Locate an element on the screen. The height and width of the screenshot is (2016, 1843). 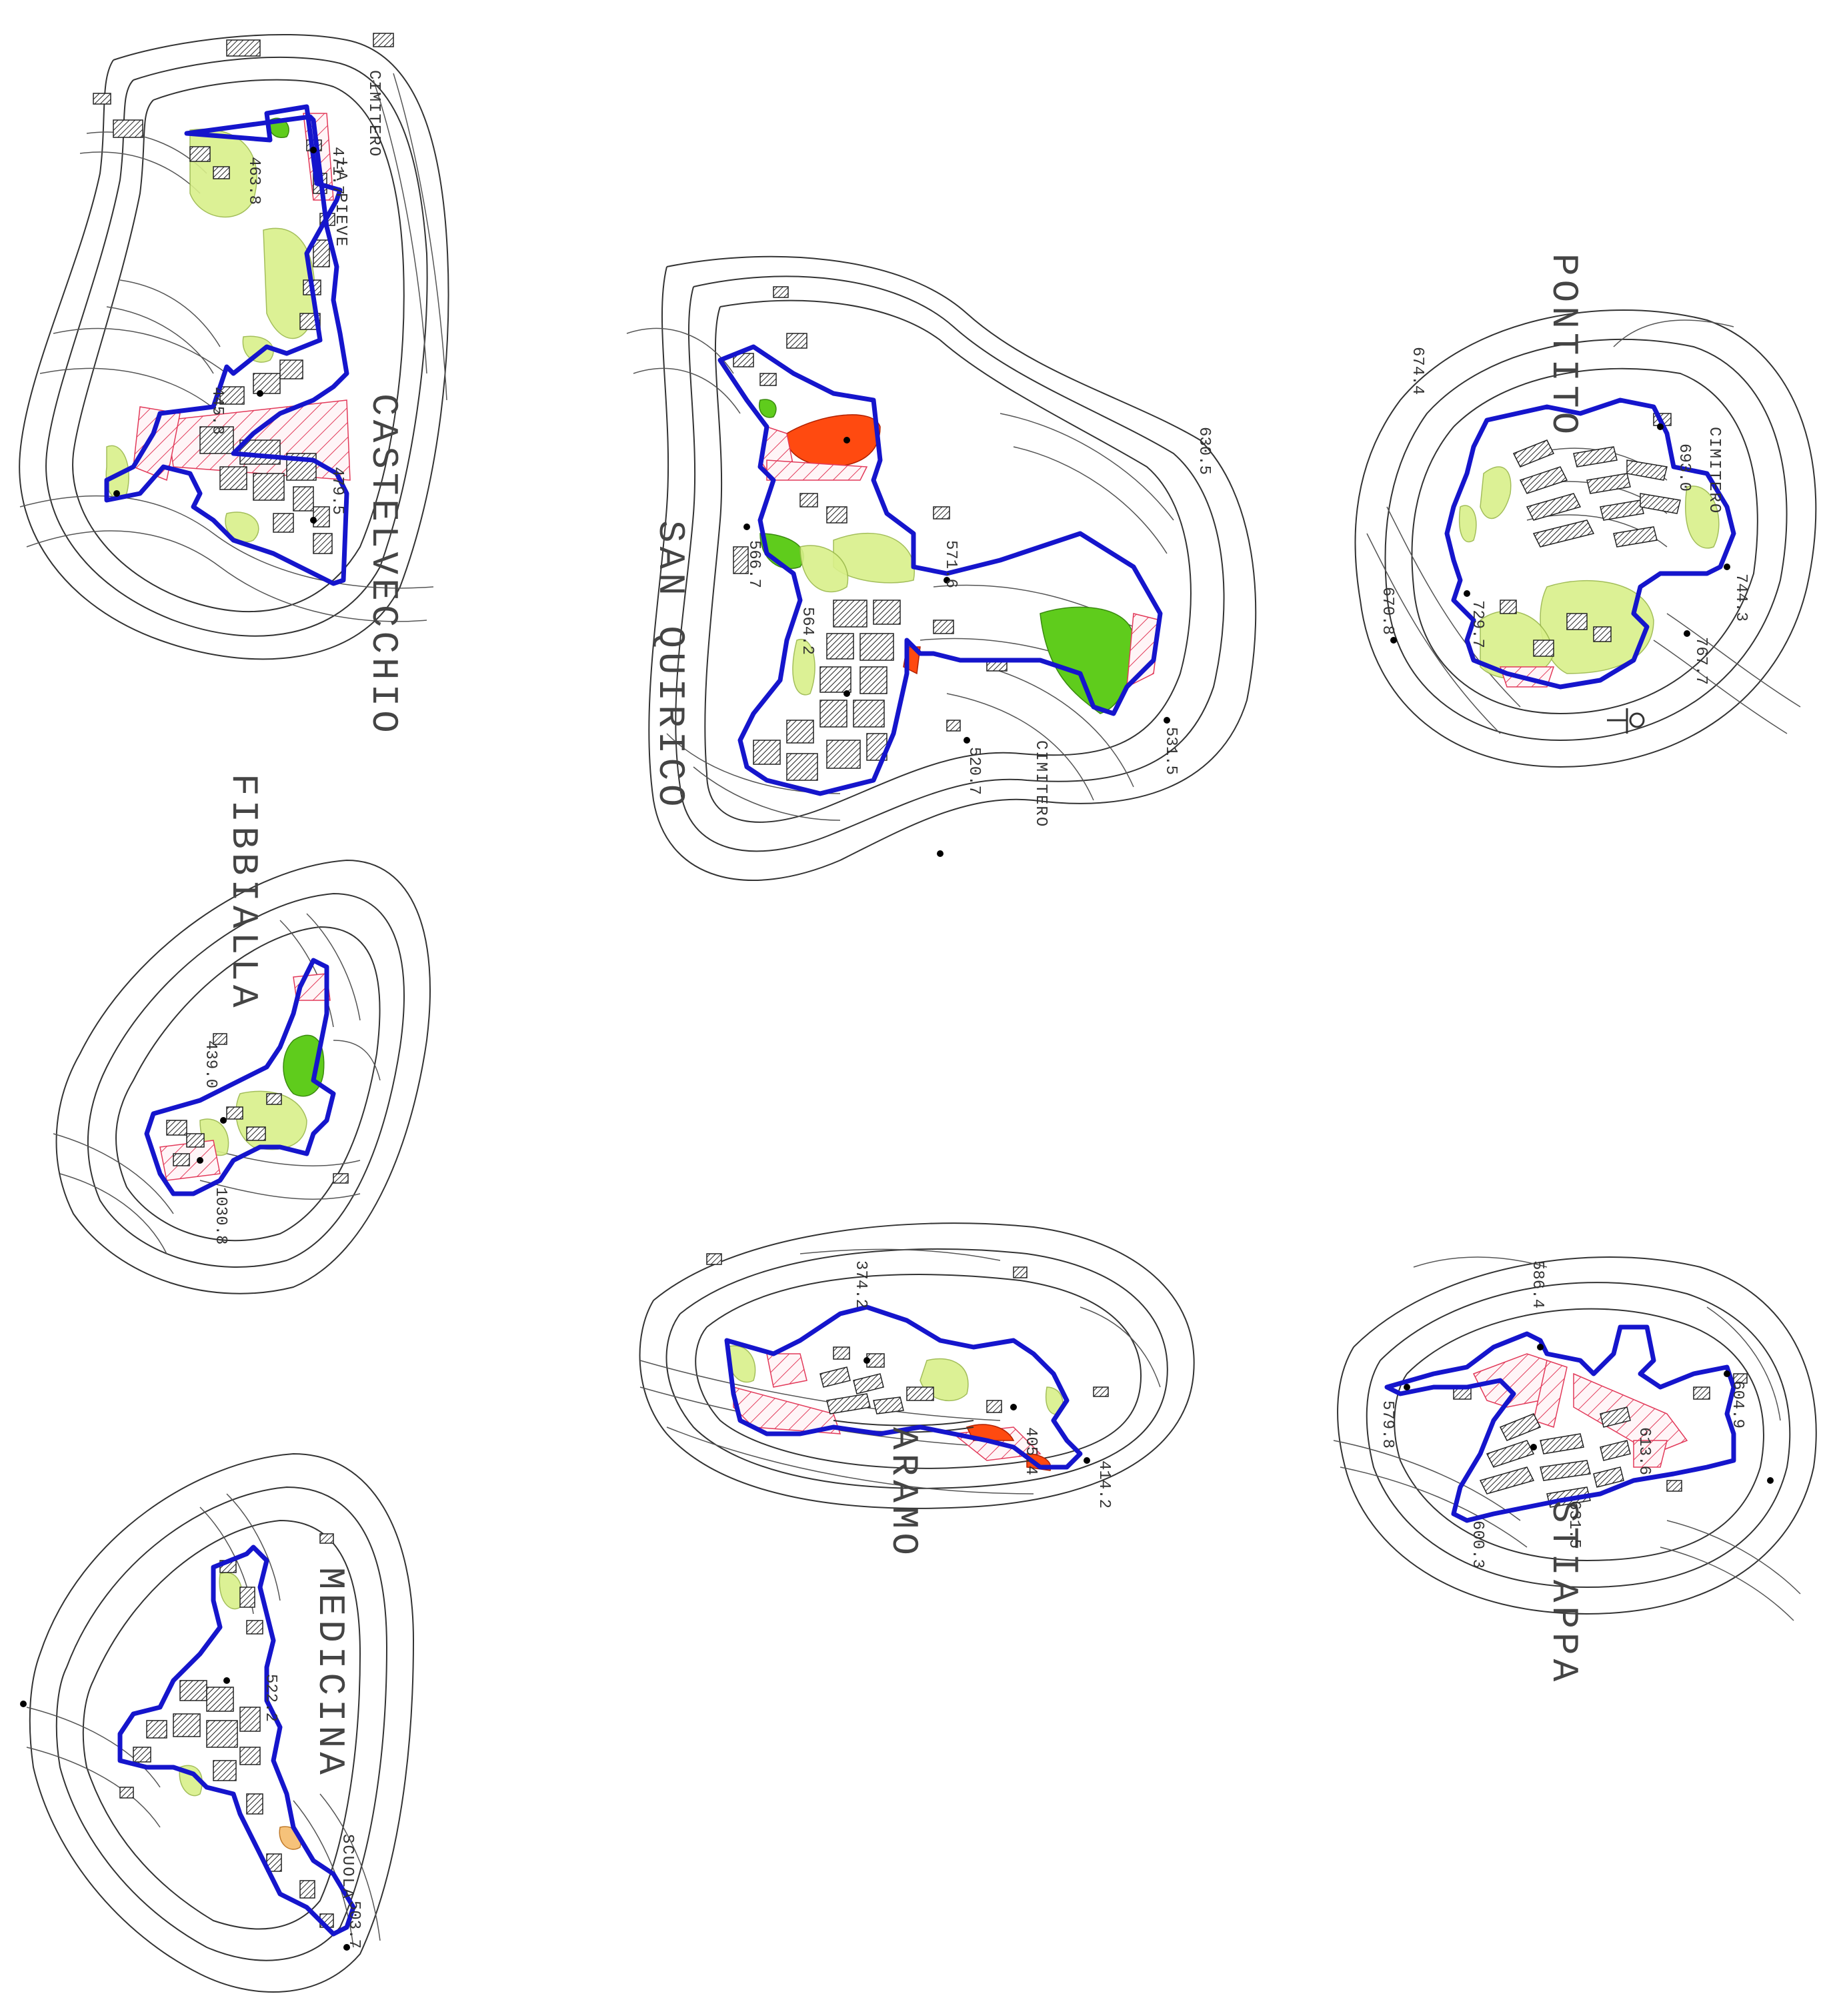
settlement-fibbialla: FIBBIALLA 439.0 1030.8 is located at coordinates (242, 1034).